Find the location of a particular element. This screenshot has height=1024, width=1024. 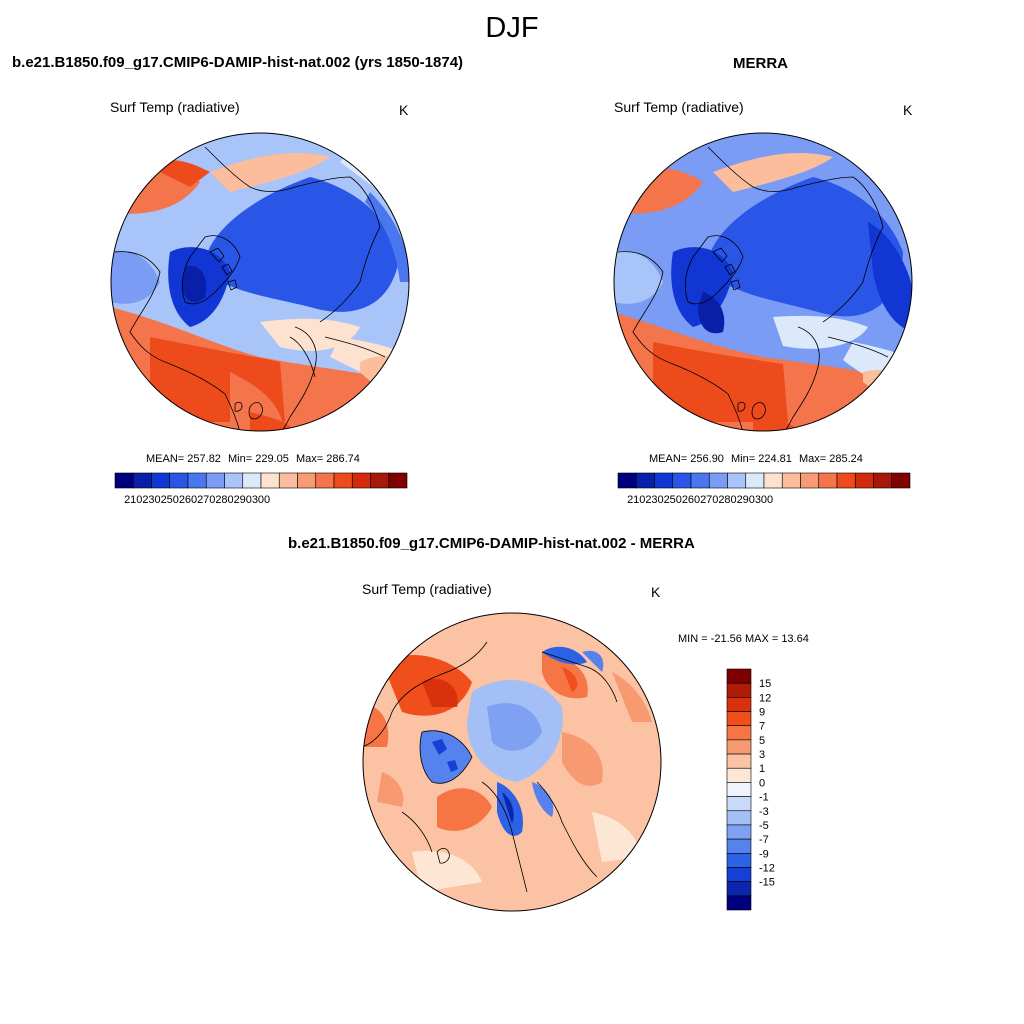

diff-polar-map is located at coordinates (512, 762).